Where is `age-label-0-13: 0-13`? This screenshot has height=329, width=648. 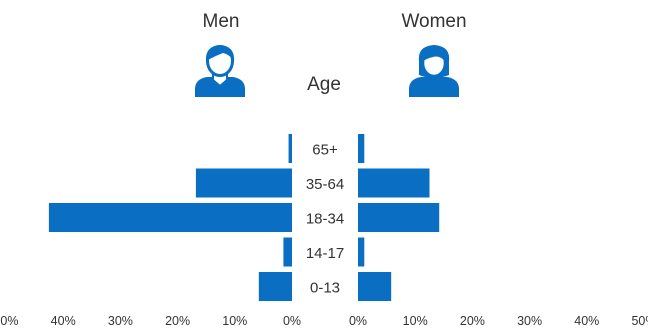
age-label-0-13: 0-13 is located at coordinates (325, 288).